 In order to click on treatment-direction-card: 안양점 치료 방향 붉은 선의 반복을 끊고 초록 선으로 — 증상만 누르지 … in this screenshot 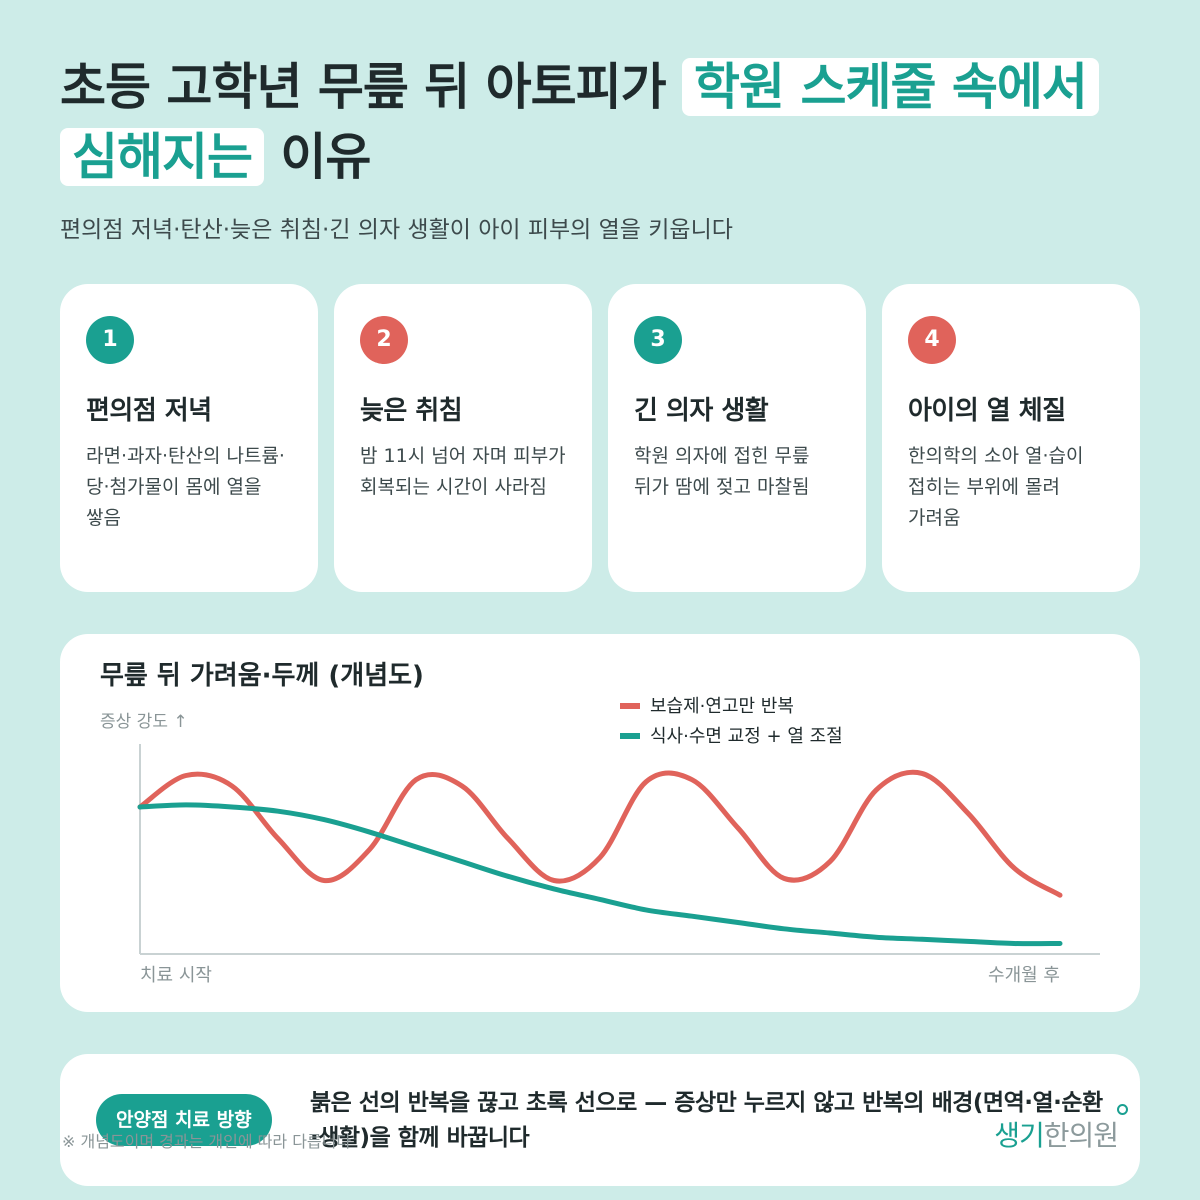, I will do `click(600, 1120)`.